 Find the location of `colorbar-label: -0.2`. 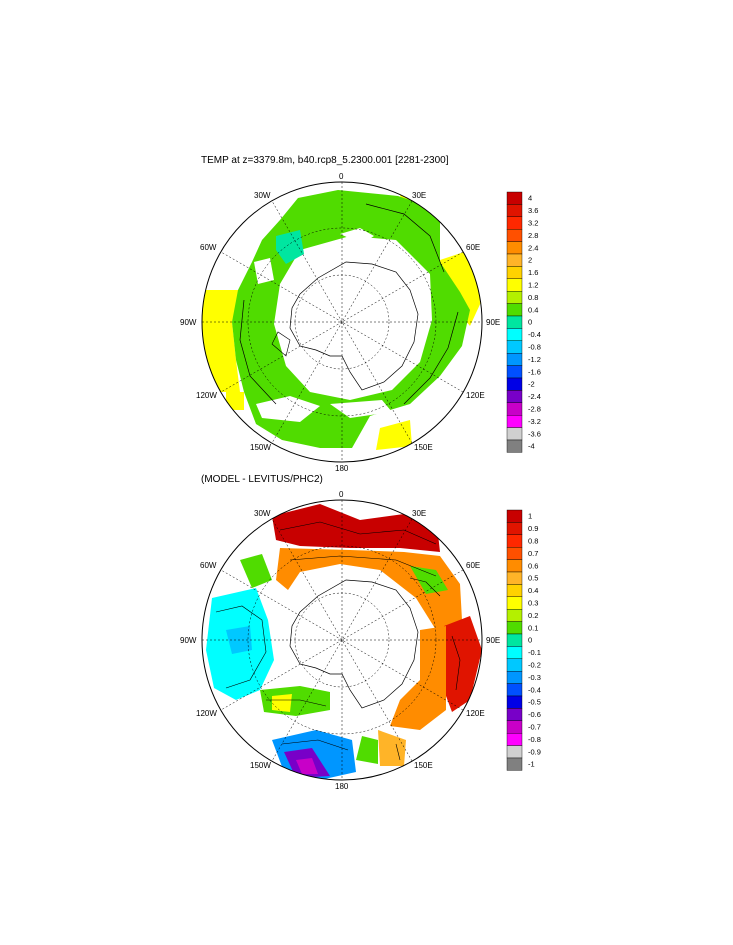

colorbar-label: -0.2 is located at coordinates (534, 665).